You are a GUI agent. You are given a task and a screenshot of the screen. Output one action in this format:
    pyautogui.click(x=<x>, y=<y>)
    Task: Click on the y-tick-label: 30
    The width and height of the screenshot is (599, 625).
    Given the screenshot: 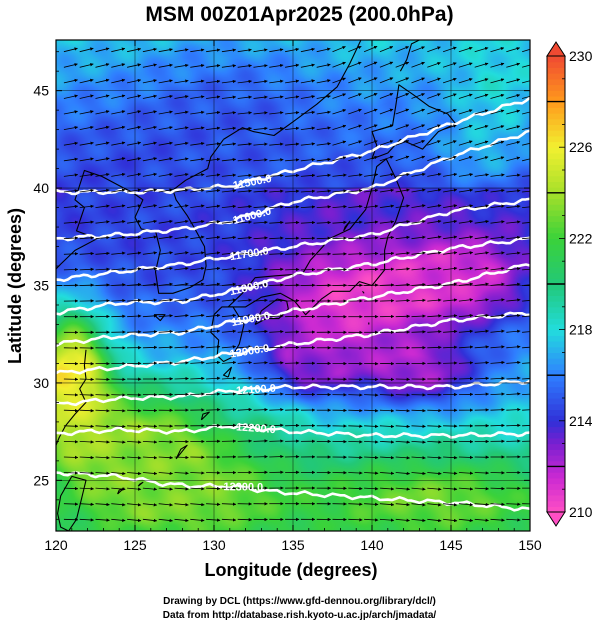 What is the action you would take?
    pyautogui.click(x=41, y=383)
    